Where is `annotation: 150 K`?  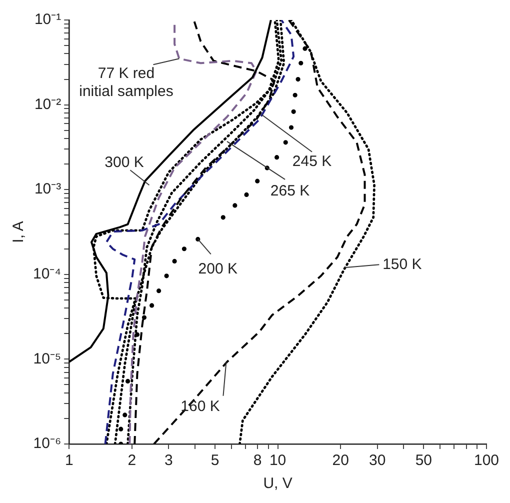 annotation: 150 K is located at coordinates (402, 264).